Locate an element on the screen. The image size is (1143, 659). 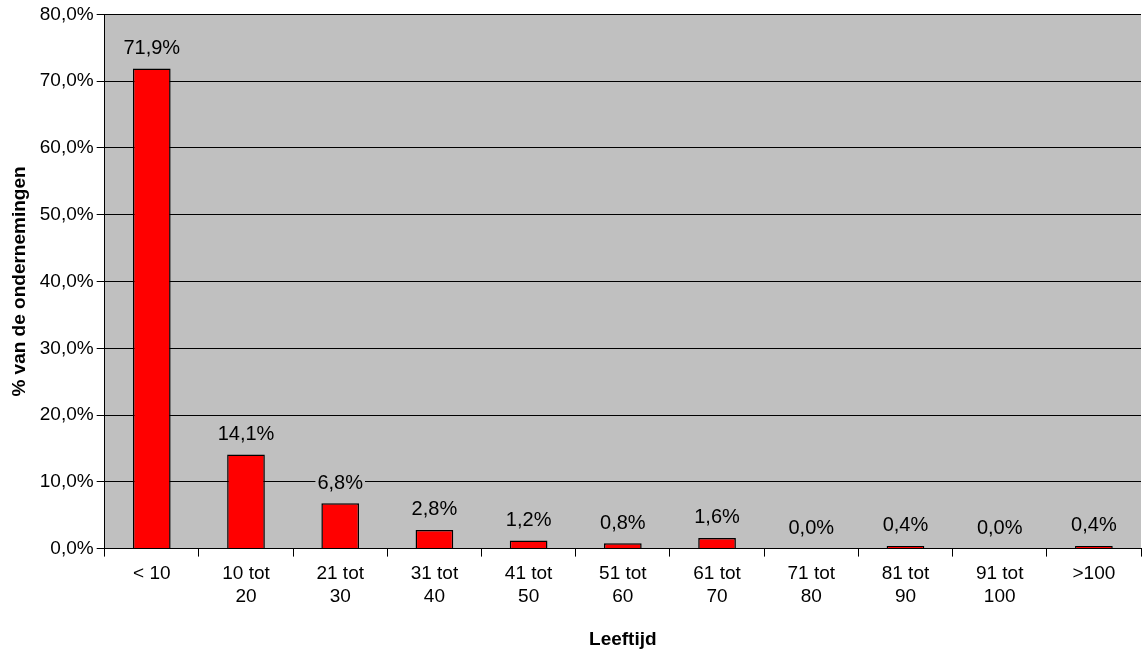
y-tick-label: 30,0% is located at coordinates (66, 347).